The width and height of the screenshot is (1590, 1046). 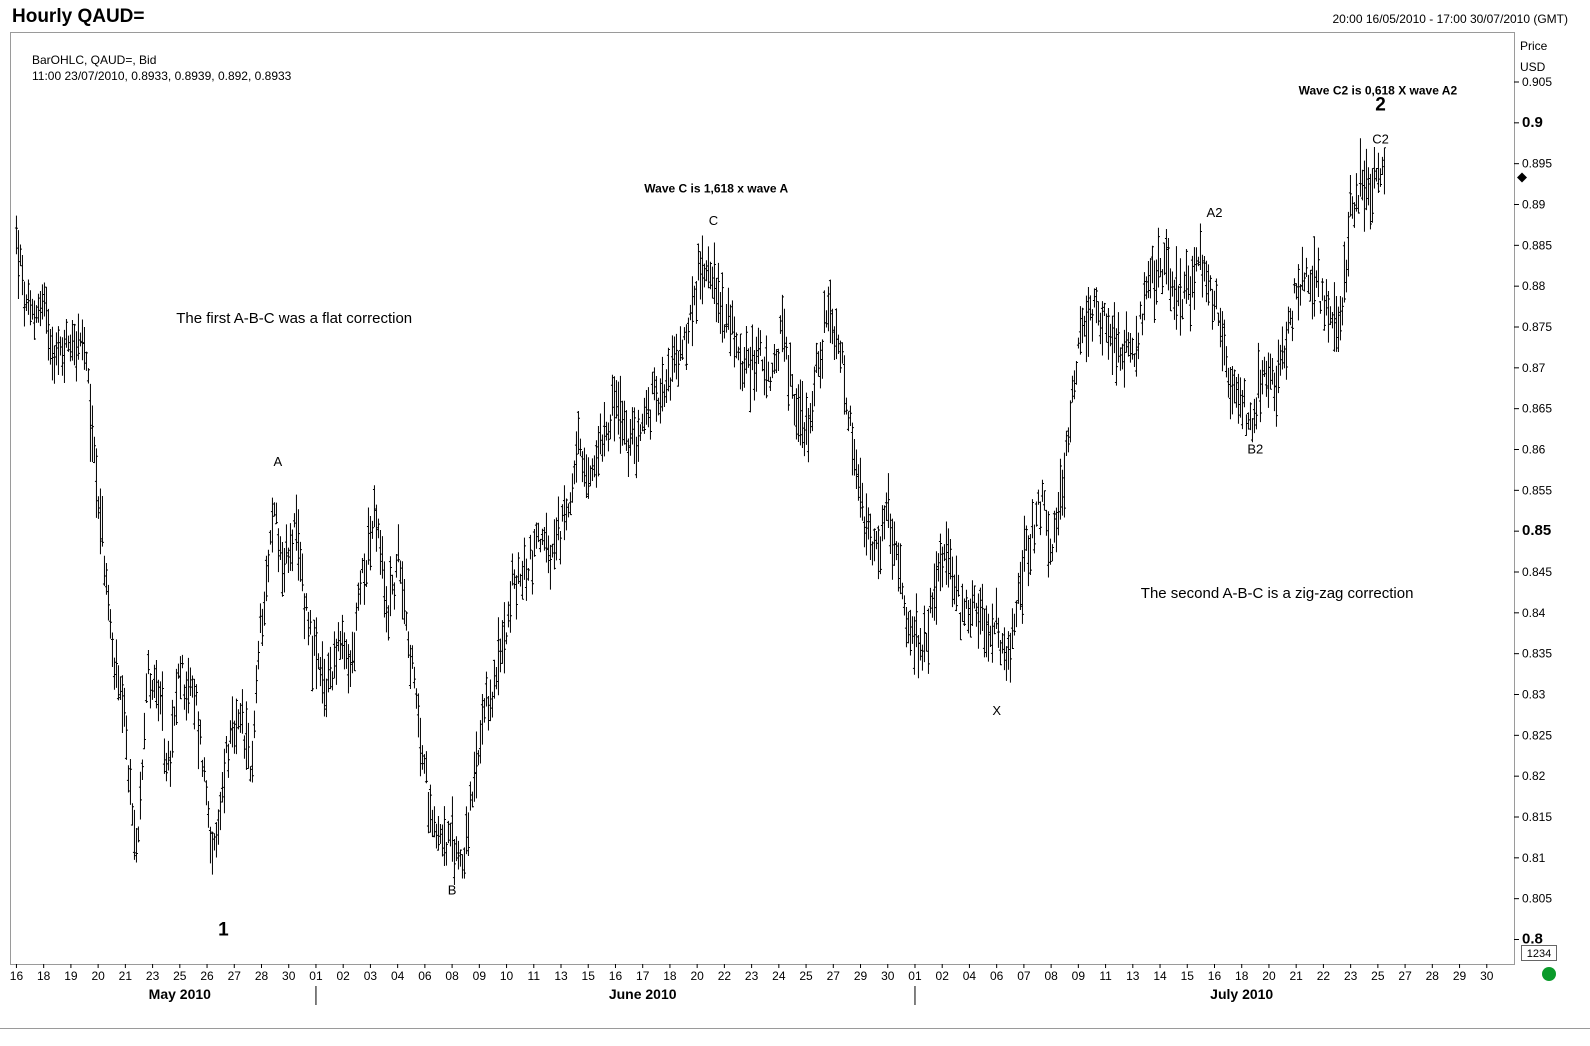 I want to click on x-tick-label: 09, so click(x=1079, y=976).